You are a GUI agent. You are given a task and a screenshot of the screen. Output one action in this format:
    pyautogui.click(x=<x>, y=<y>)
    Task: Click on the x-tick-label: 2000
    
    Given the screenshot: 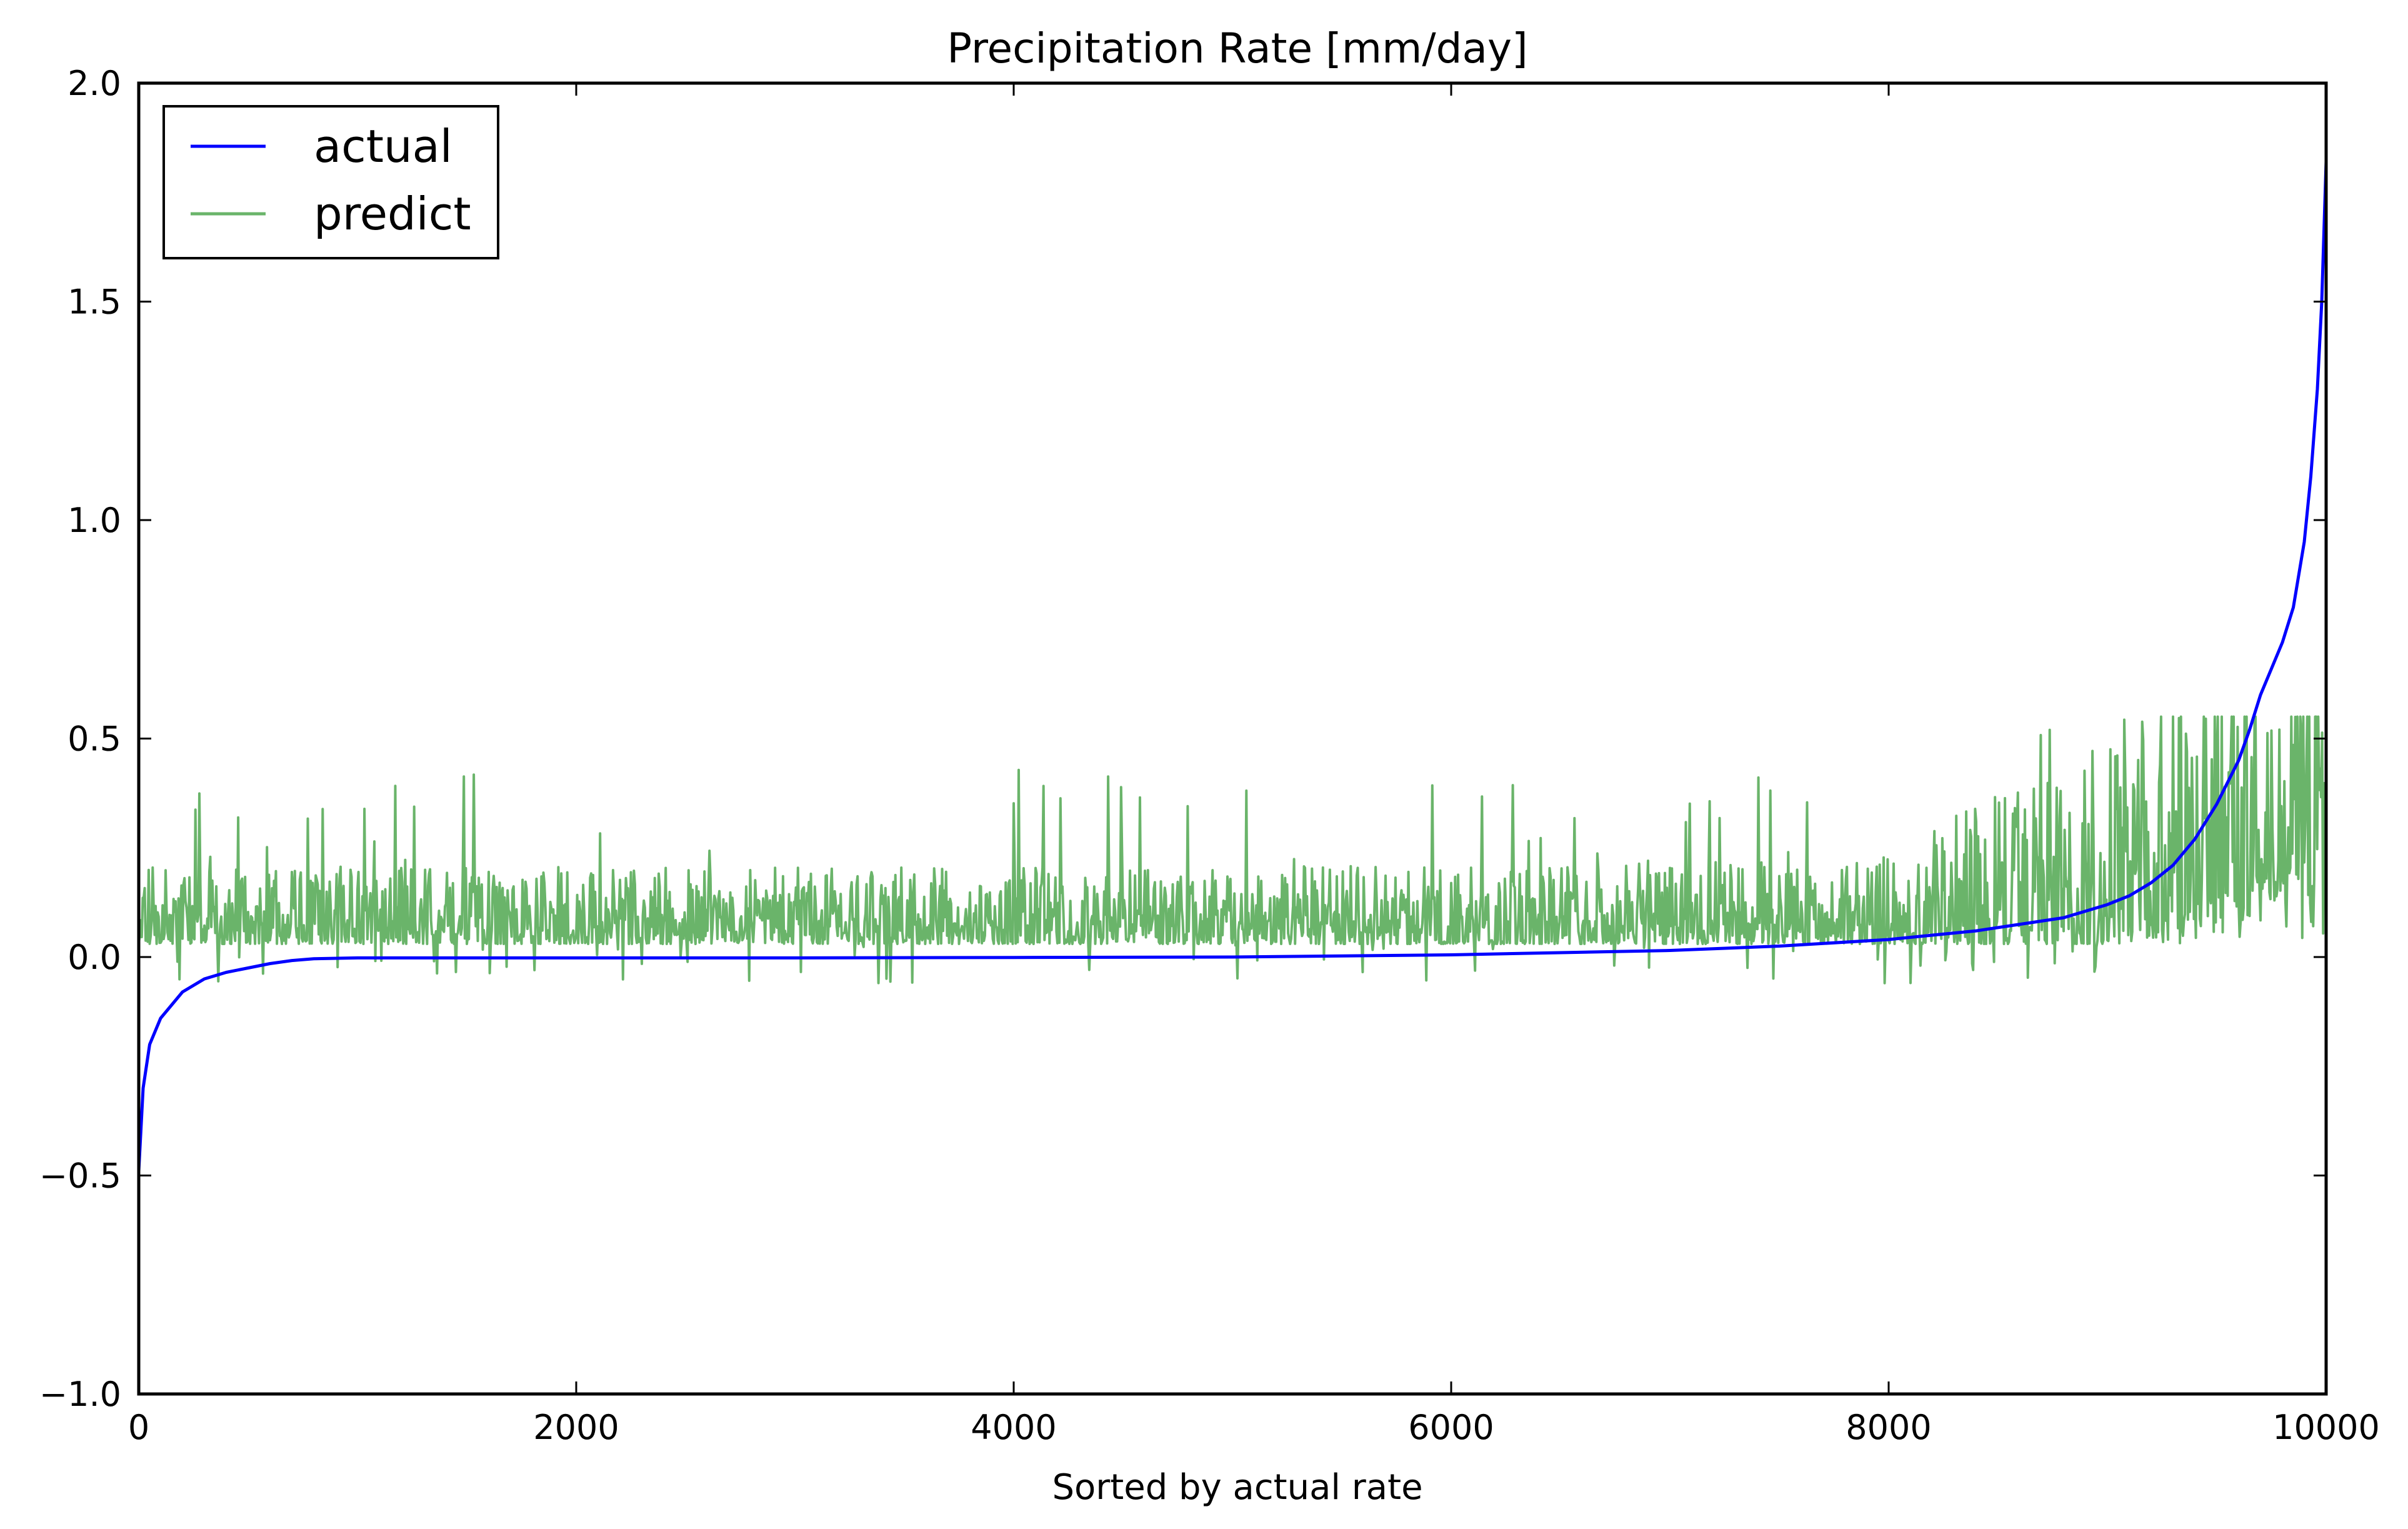 What is the action you would take?
    pyautogui.click(x=576, y=1427)
    